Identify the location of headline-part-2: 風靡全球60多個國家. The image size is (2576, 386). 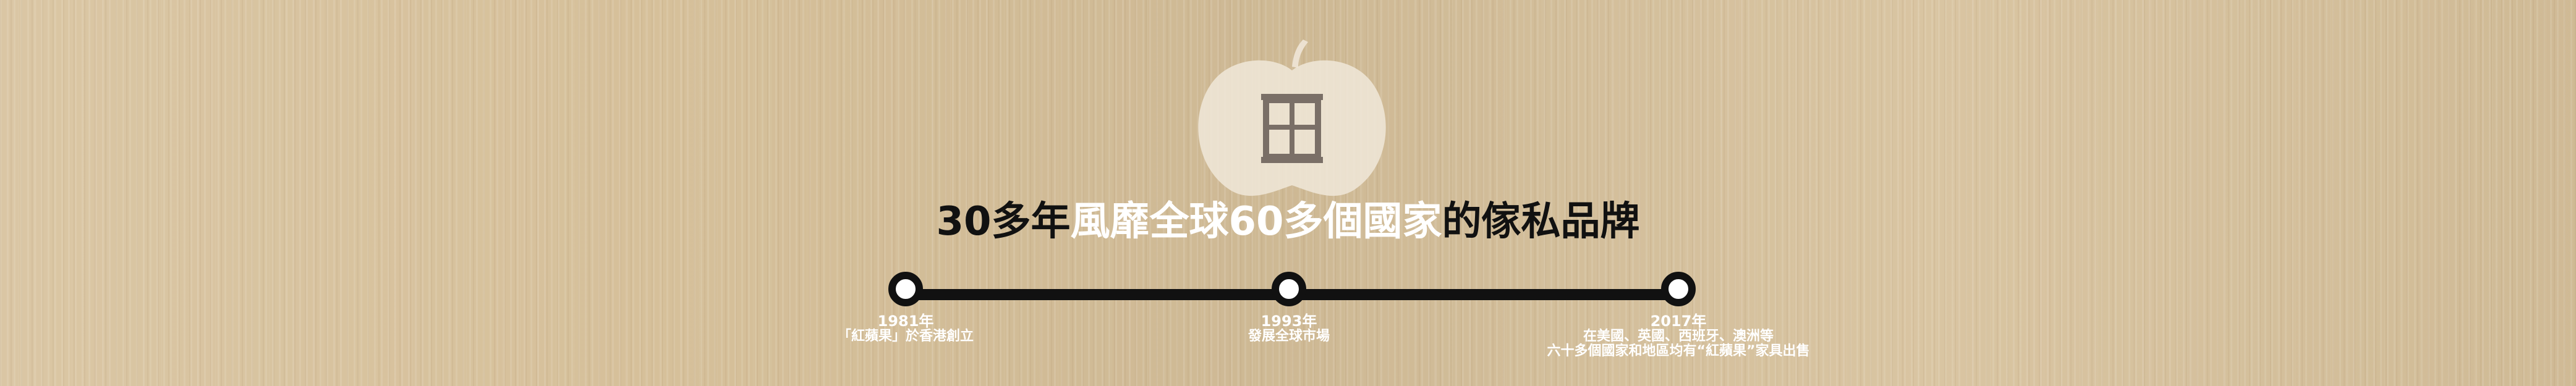
(1256, 222).